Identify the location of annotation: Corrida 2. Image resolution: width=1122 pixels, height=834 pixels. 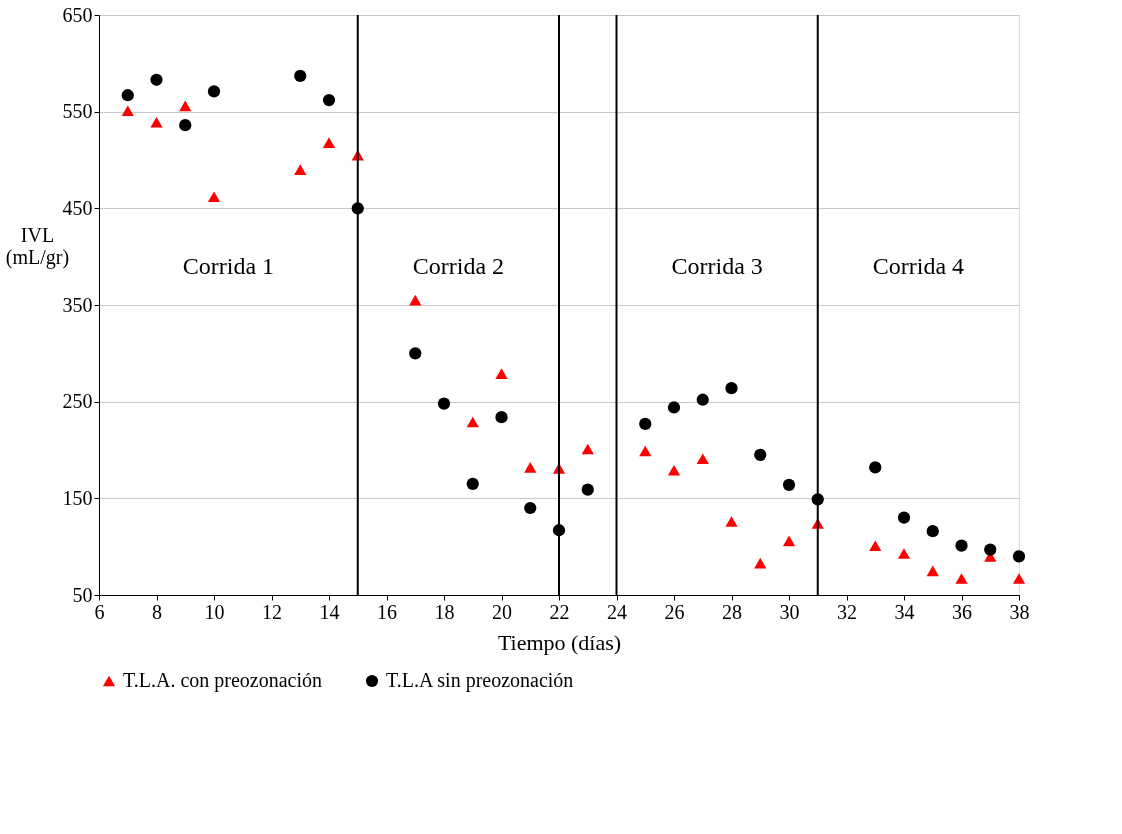
(458, 266).